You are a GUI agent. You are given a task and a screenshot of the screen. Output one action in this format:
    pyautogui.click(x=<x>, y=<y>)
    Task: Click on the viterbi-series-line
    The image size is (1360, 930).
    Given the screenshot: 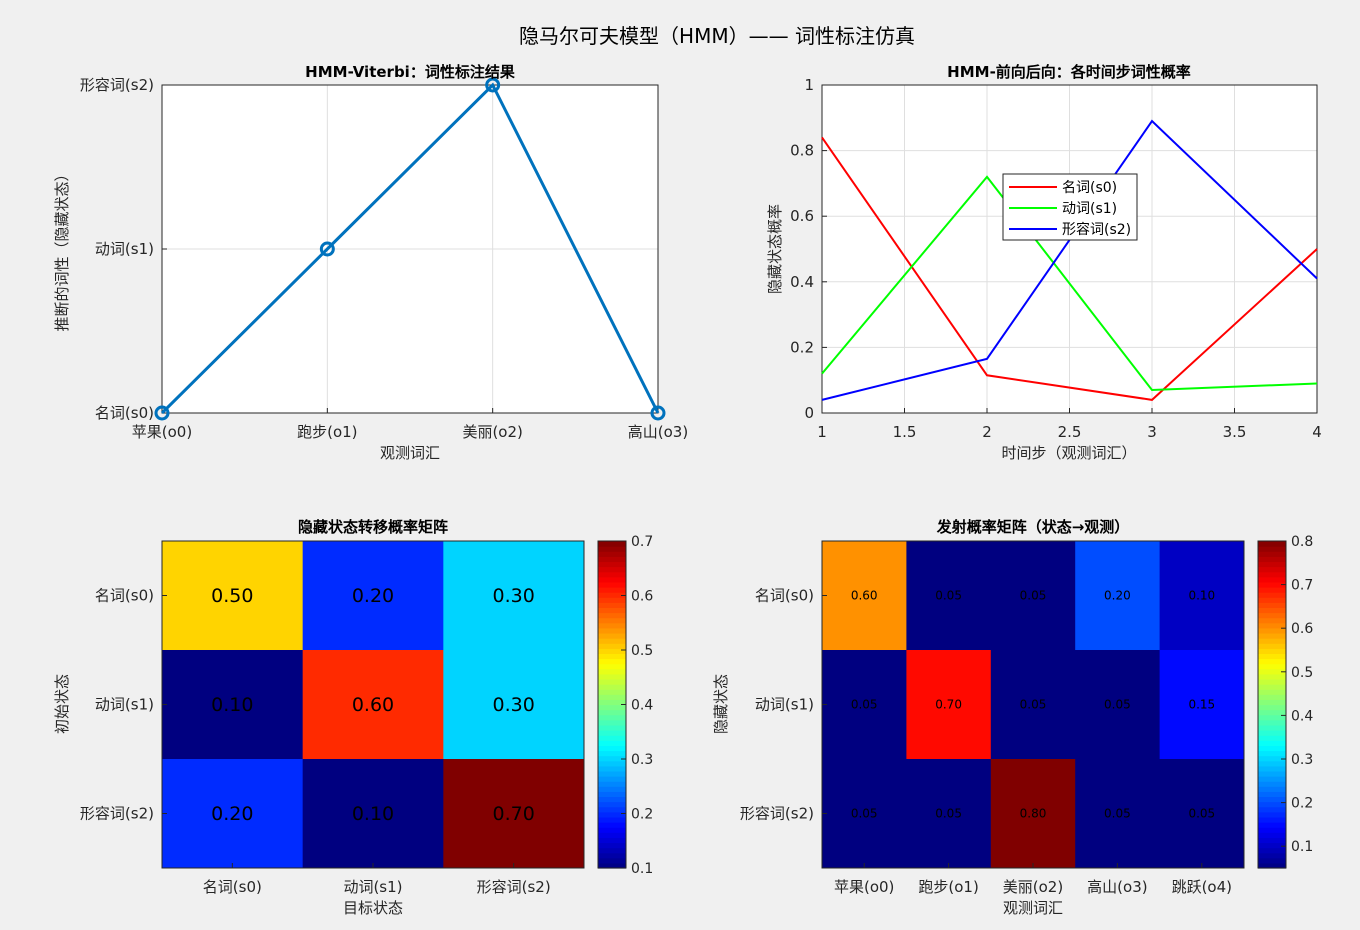 What is the action you would take?
    pyautogui.click(x=410, y=248)
    